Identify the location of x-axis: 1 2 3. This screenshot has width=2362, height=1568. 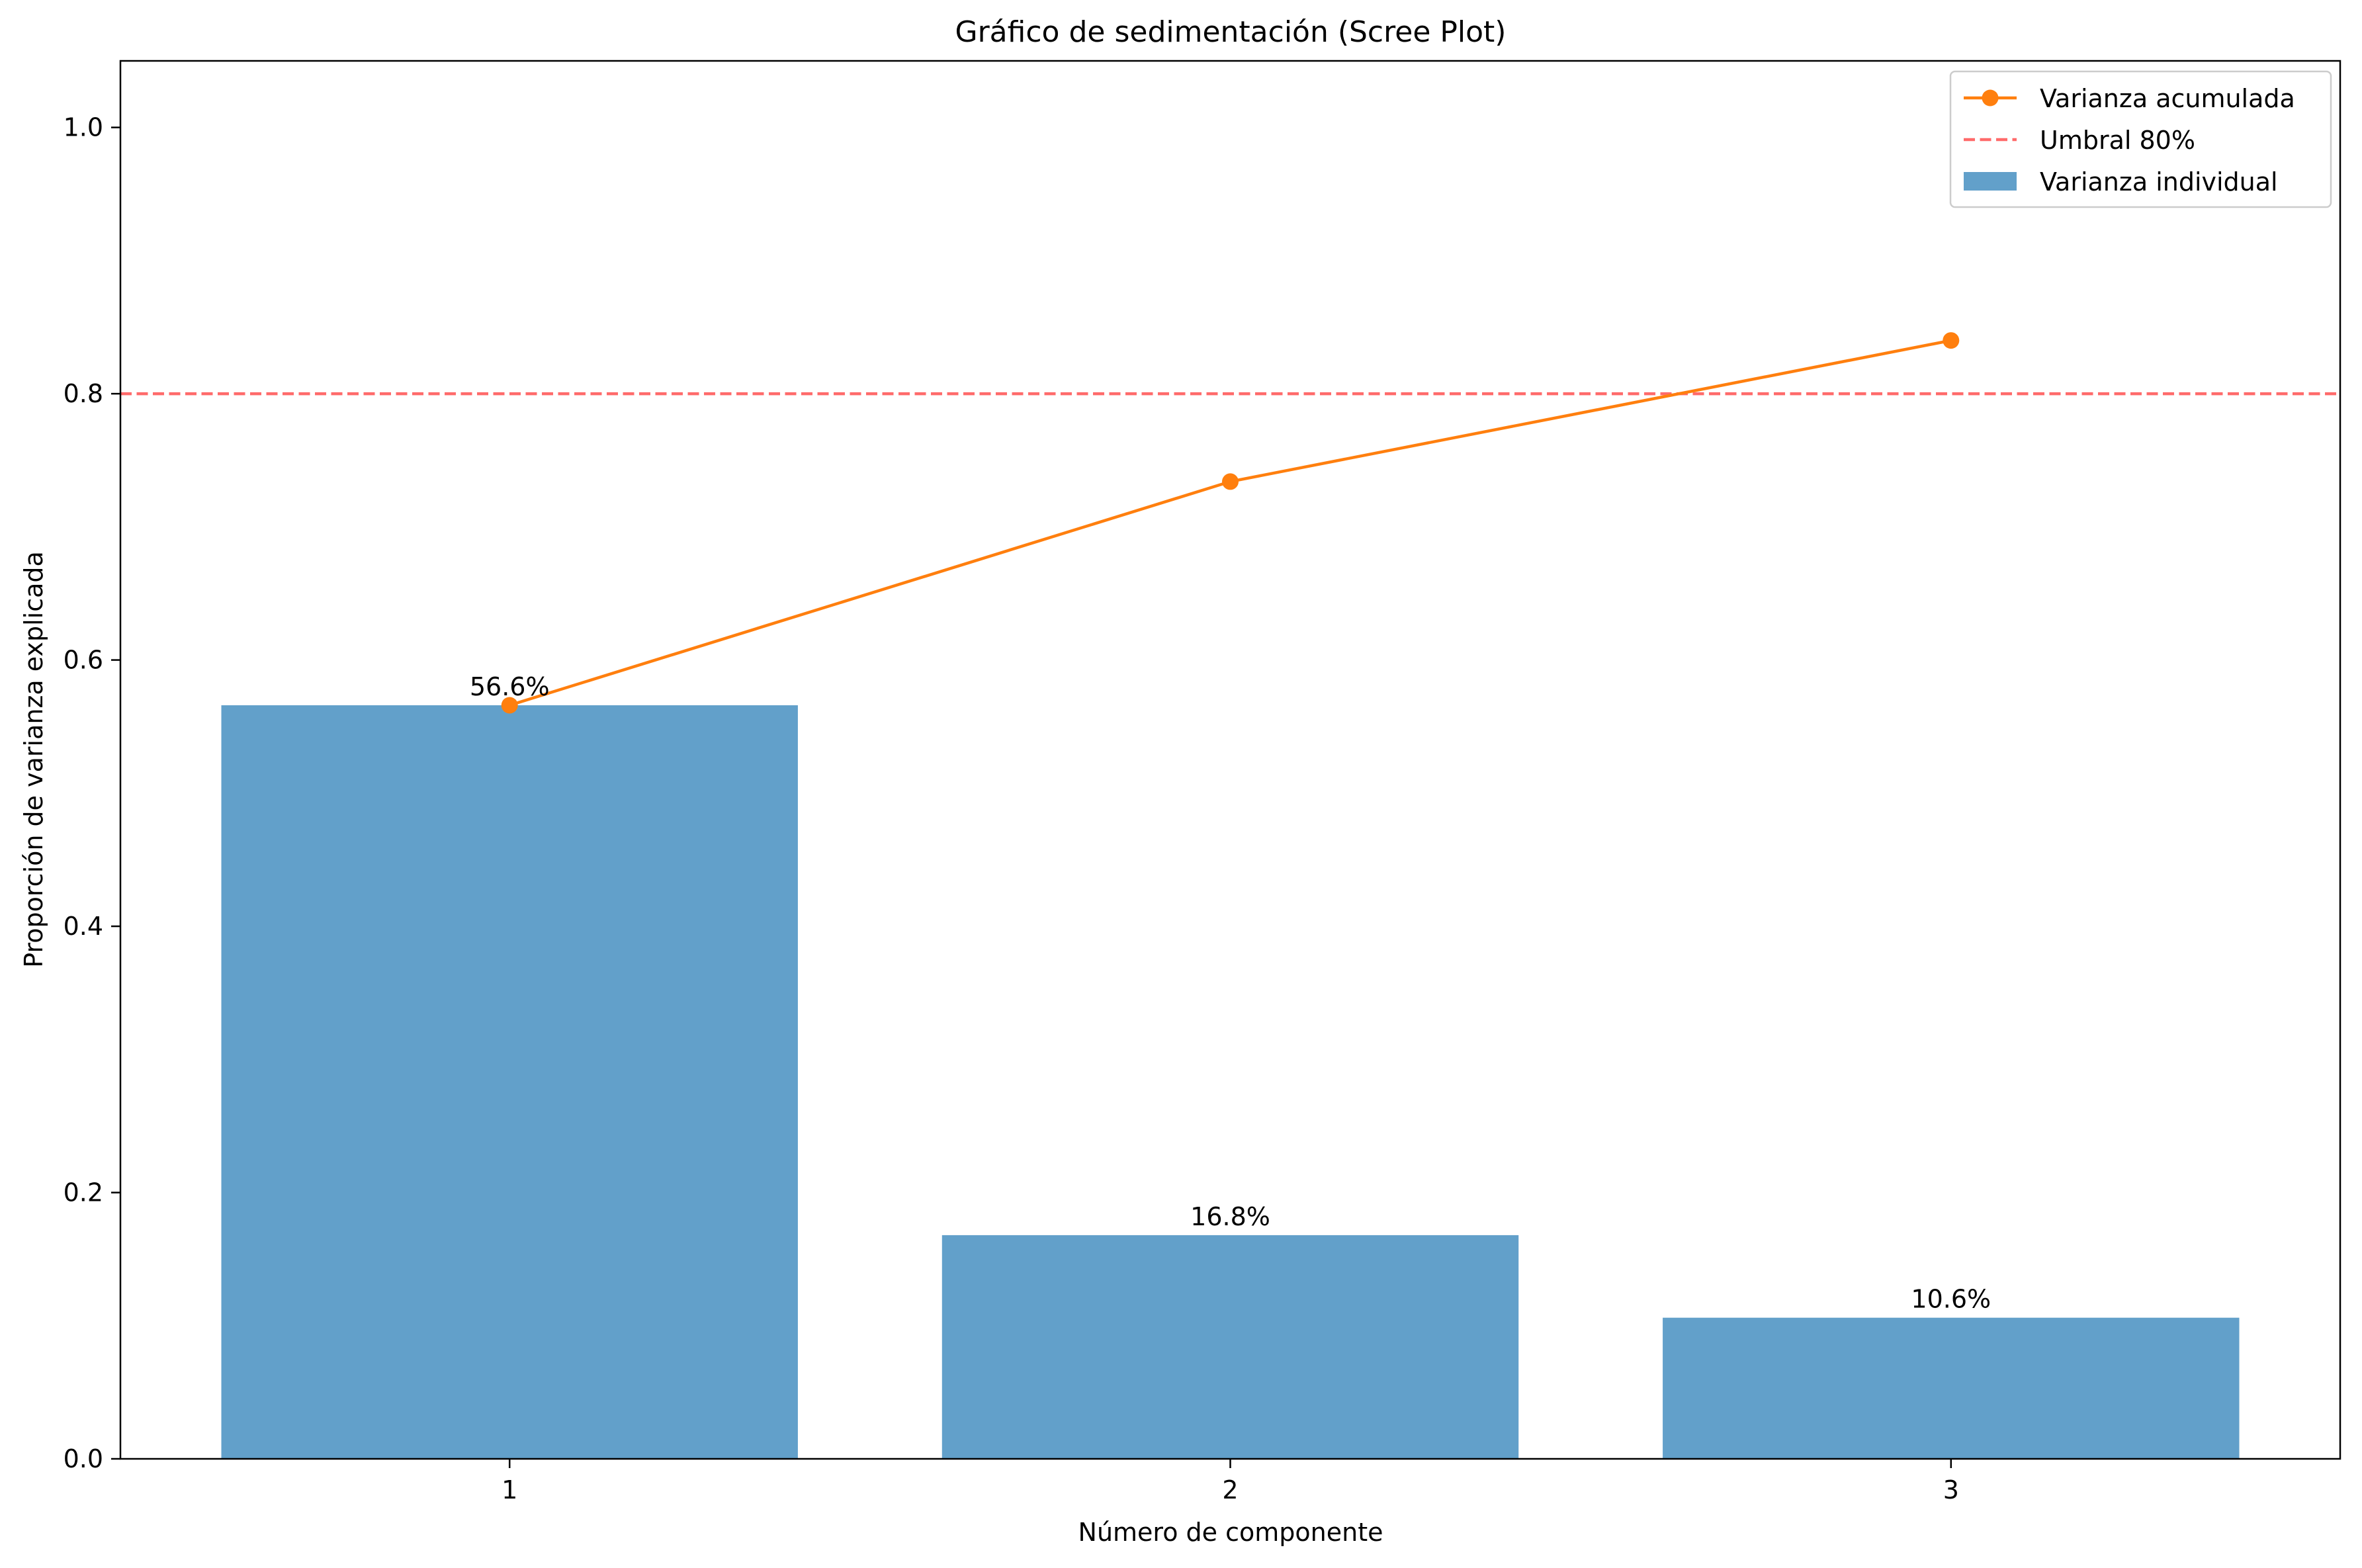
(1230, 1481).